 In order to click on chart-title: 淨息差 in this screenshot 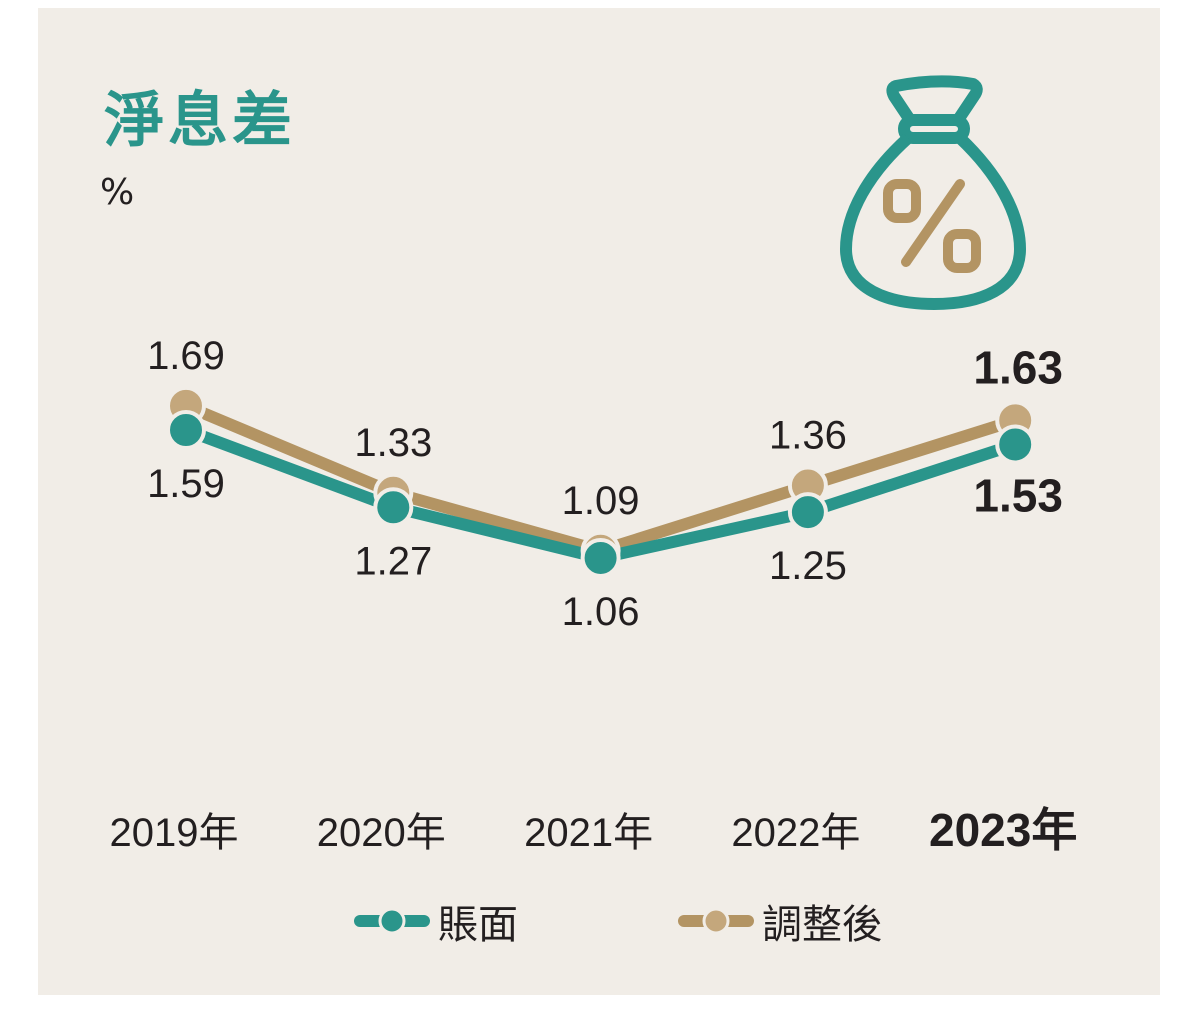, I will do `click(200, 121)`.